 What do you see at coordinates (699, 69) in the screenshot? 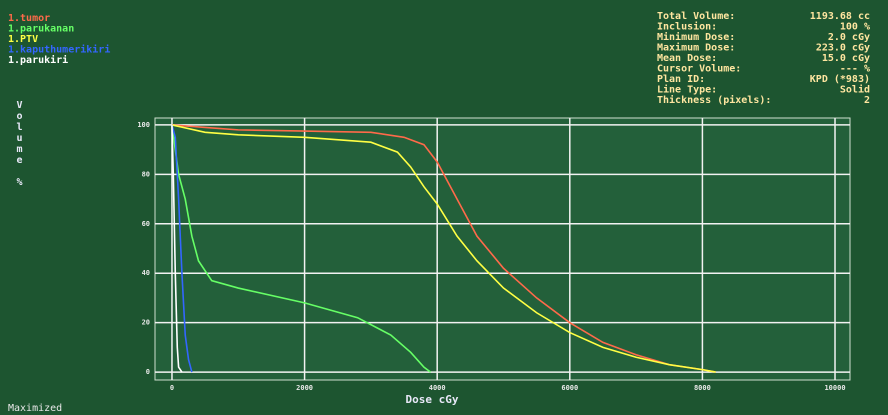
I see `info-label: Cursor Volume:` at bounding box center [699, 69].